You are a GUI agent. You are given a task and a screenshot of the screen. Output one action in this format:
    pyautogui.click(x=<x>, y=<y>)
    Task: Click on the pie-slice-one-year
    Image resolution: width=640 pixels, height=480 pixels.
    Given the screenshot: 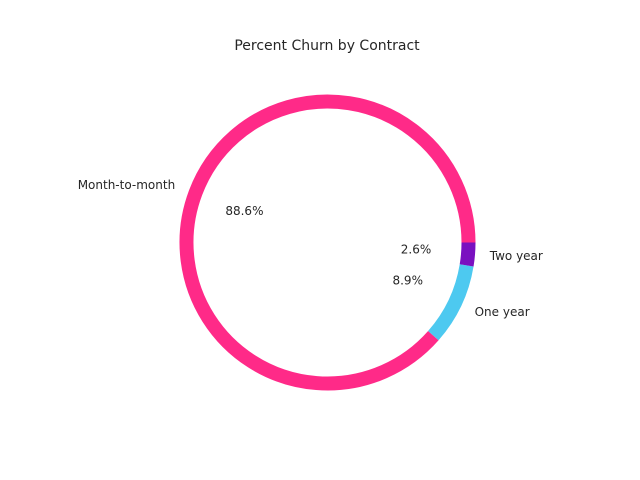 What is the action you would take?
    pyautogui.click(x=450, y=302)
    